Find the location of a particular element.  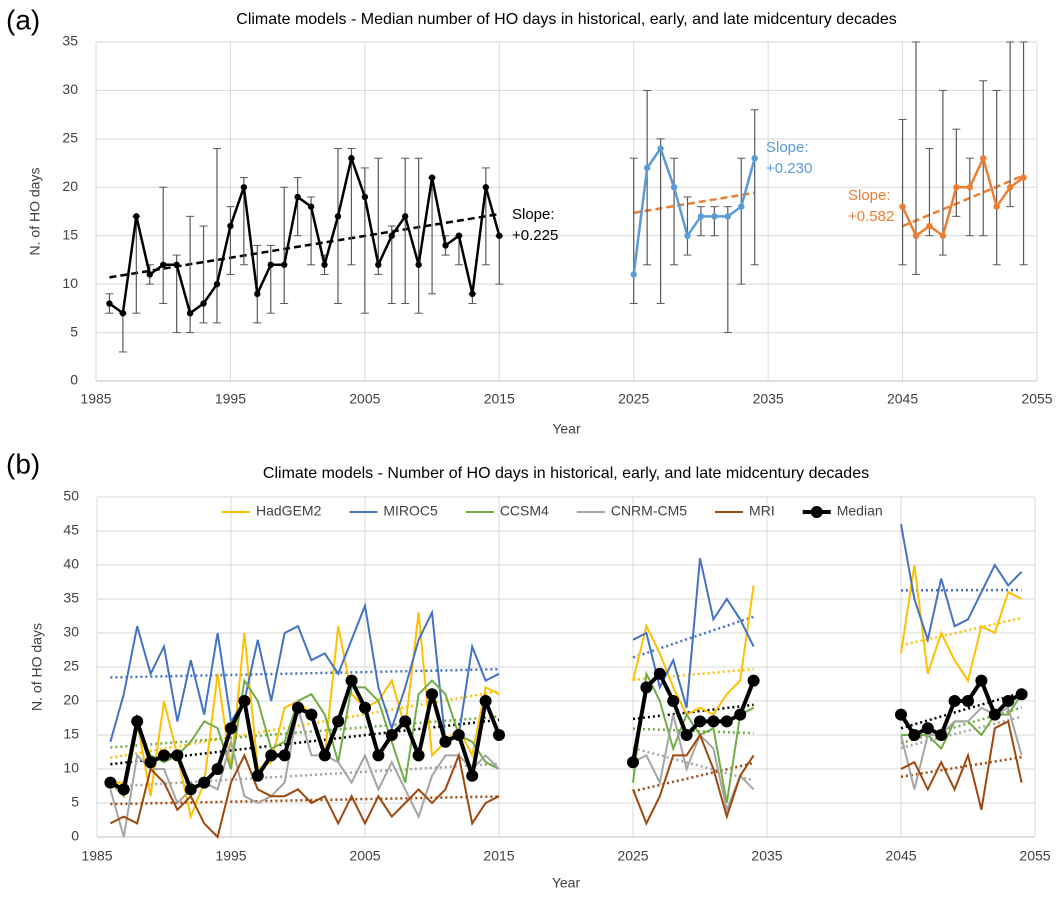

x-tick-label: 2035 is located at coordinates (766, 856).